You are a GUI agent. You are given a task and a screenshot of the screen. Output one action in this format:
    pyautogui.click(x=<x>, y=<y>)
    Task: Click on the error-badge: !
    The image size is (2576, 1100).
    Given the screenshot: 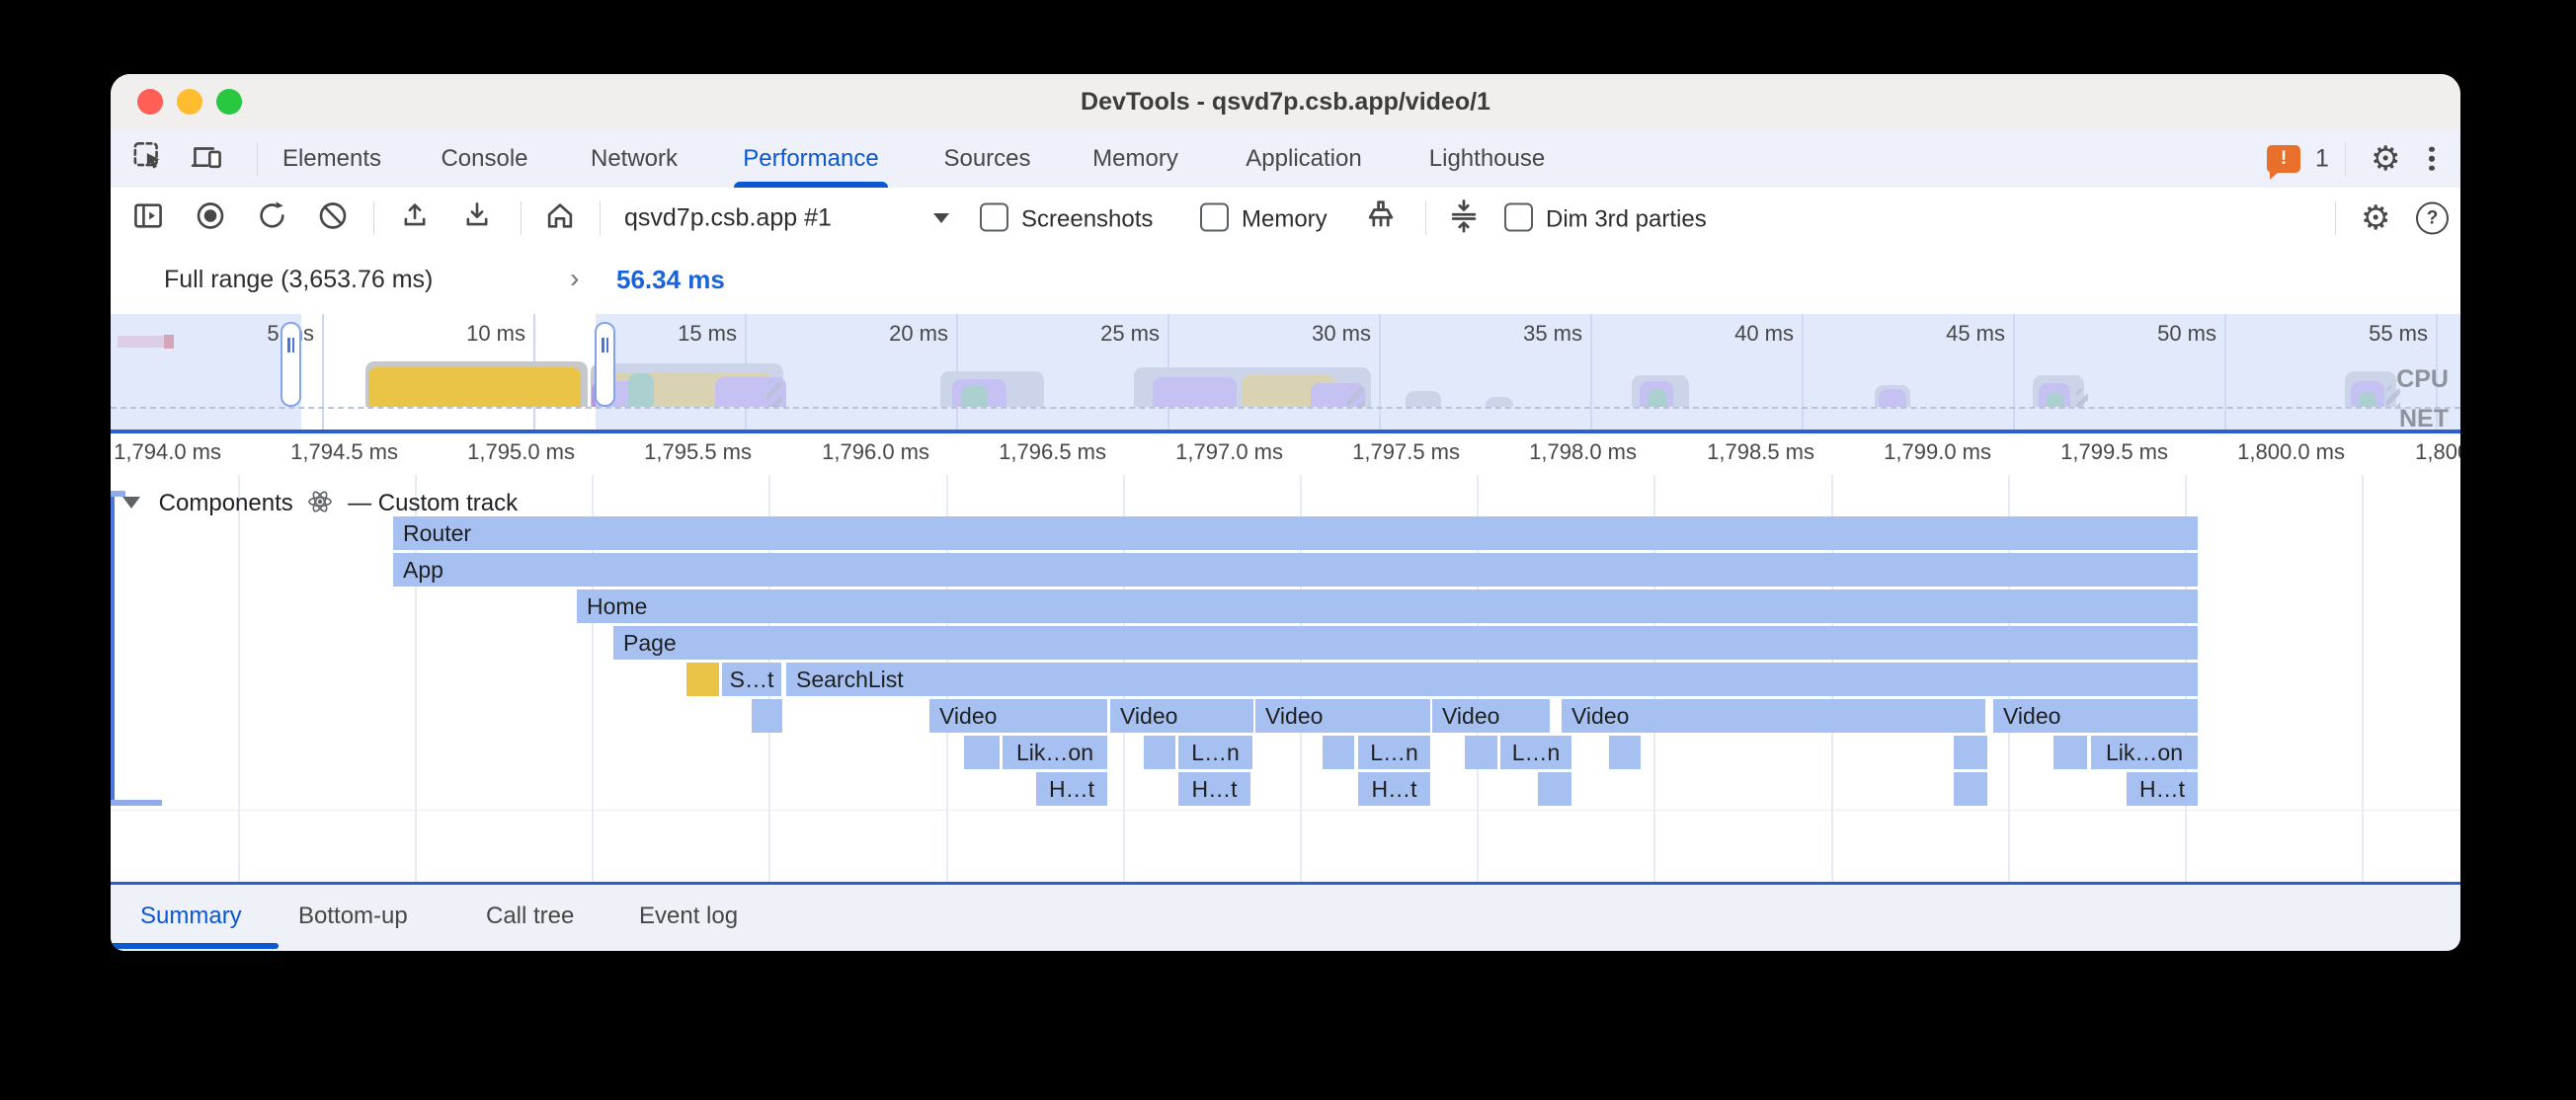 What is the action you would take?
    pyautogui.click(x=2283, y=162)
    